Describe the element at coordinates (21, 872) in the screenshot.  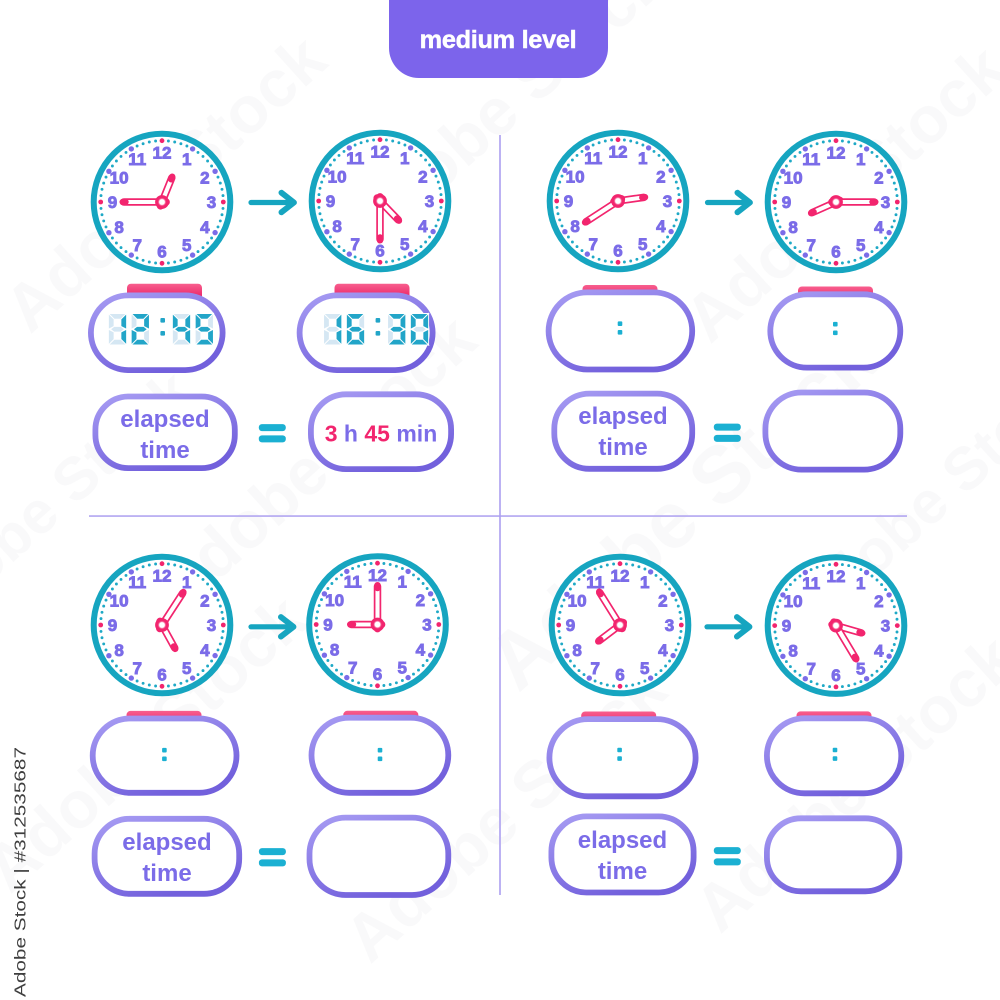
I see `svg-text: Adobe Stock | #312535687` at that location.